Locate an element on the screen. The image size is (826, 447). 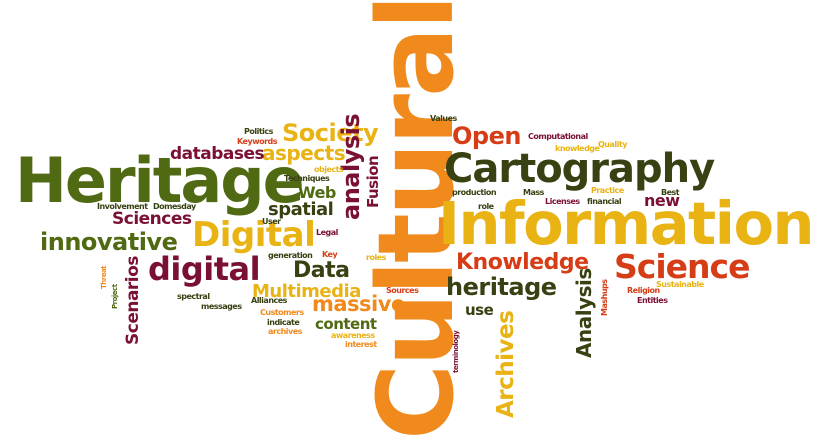
word-techniques: Techniques is located at coordinates (307, 178).